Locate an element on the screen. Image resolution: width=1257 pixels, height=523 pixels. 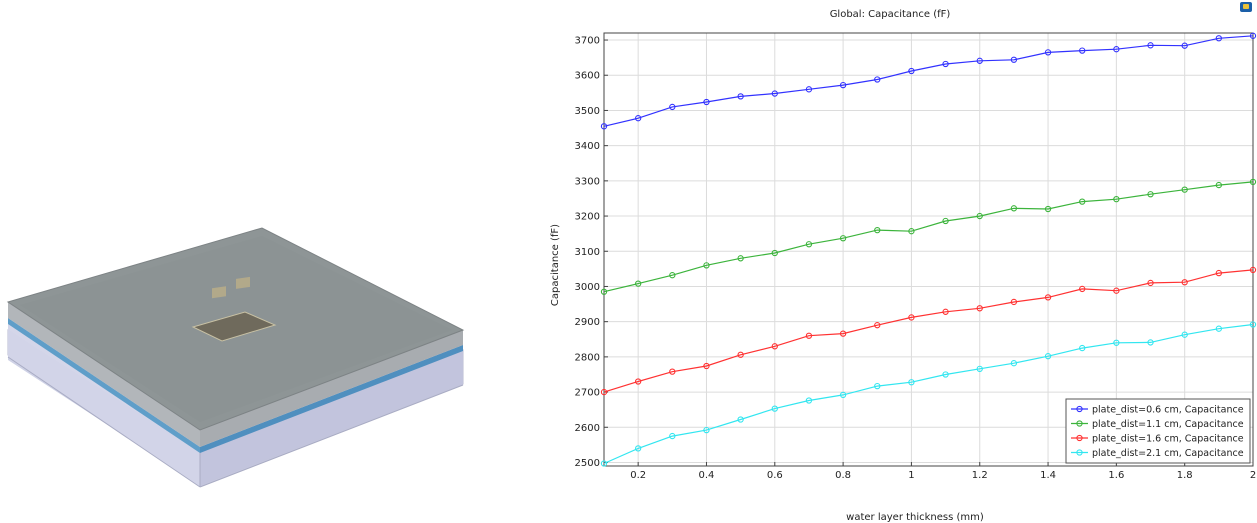
x-tick-label: 0.2 is located at coordinates (638, 475).